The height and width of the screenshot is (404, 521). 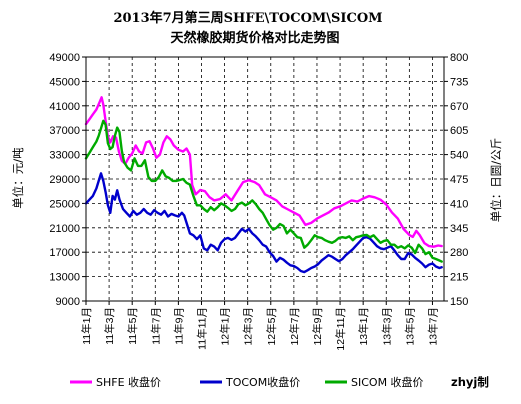 I want to click on x-tick-label: 11年5月, so click(x=132, y=326).